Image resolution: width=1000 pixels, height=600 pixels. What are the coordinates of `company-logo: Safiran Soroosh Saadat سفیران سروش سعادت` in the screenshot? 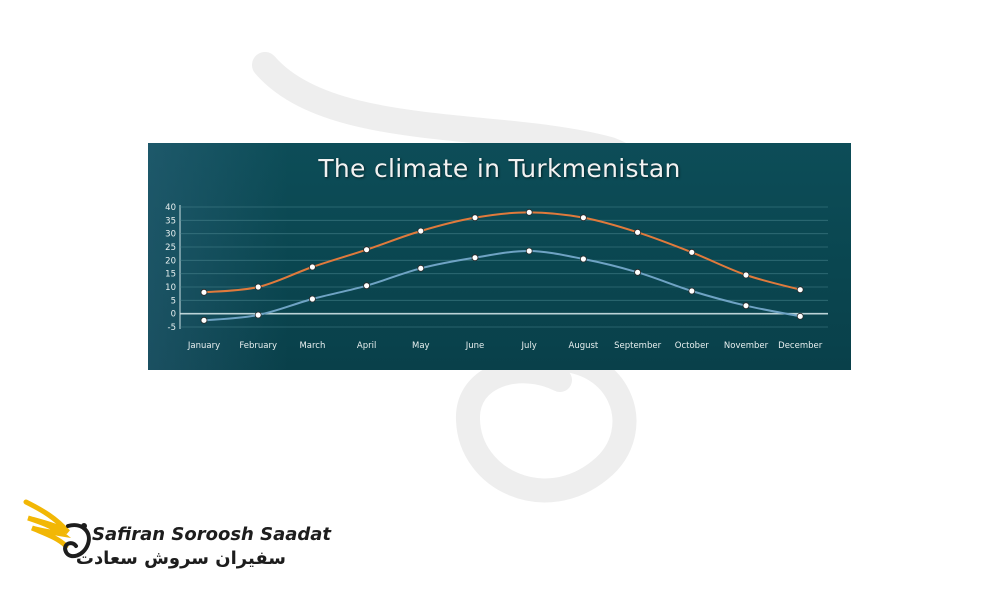 It's located at (176, 536).